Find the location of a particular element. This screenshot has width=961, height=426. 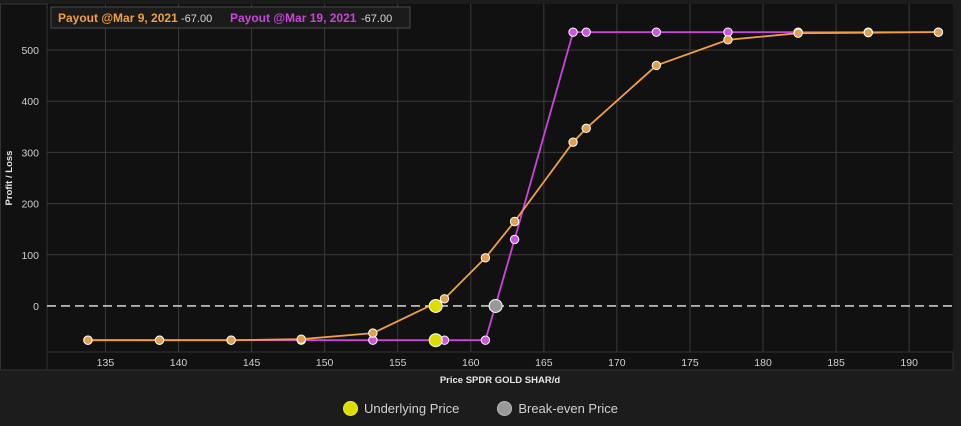

x-tick-label: 155 is located at coordinates (398, 363).